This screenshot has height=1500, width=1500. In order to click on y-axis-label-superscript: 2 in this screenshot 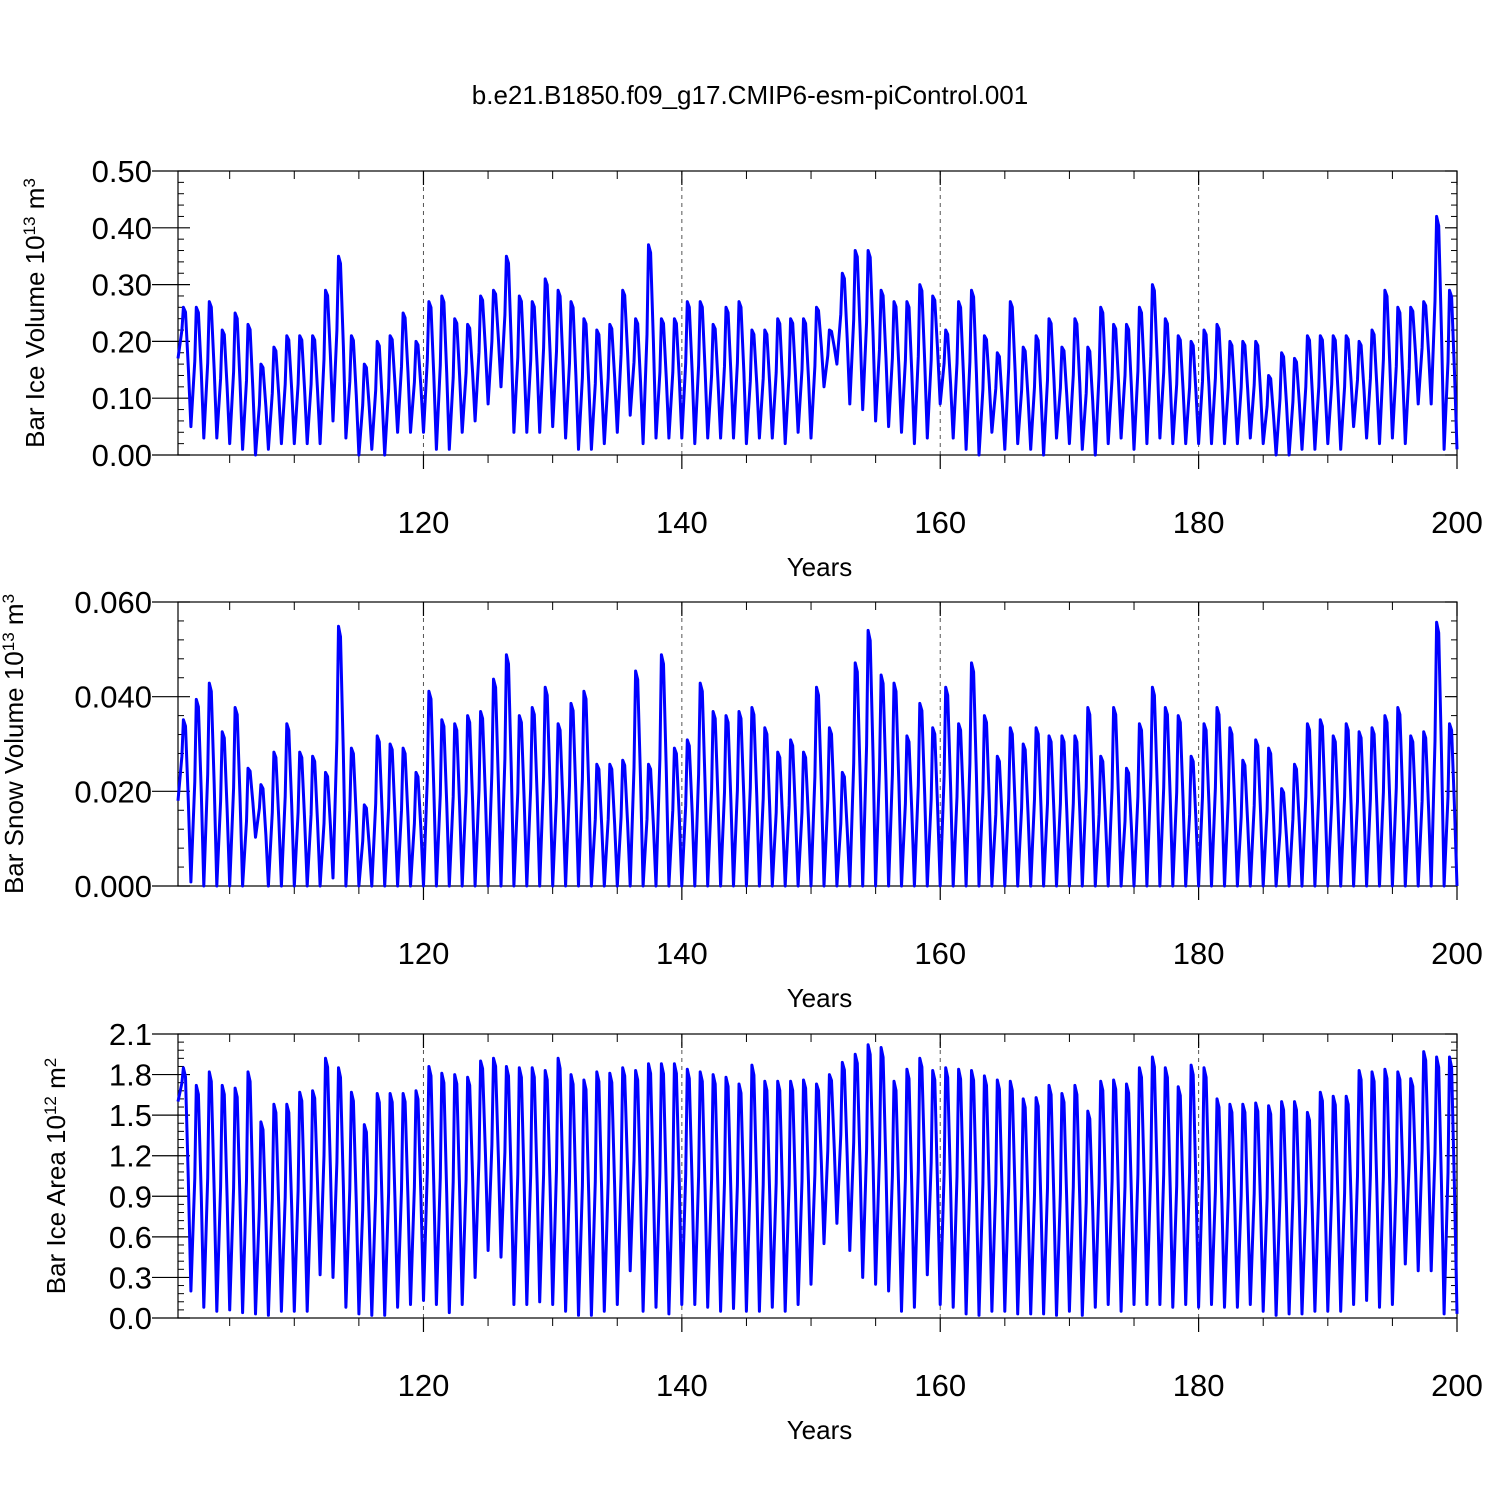, I will do `click(50, 1062)`.